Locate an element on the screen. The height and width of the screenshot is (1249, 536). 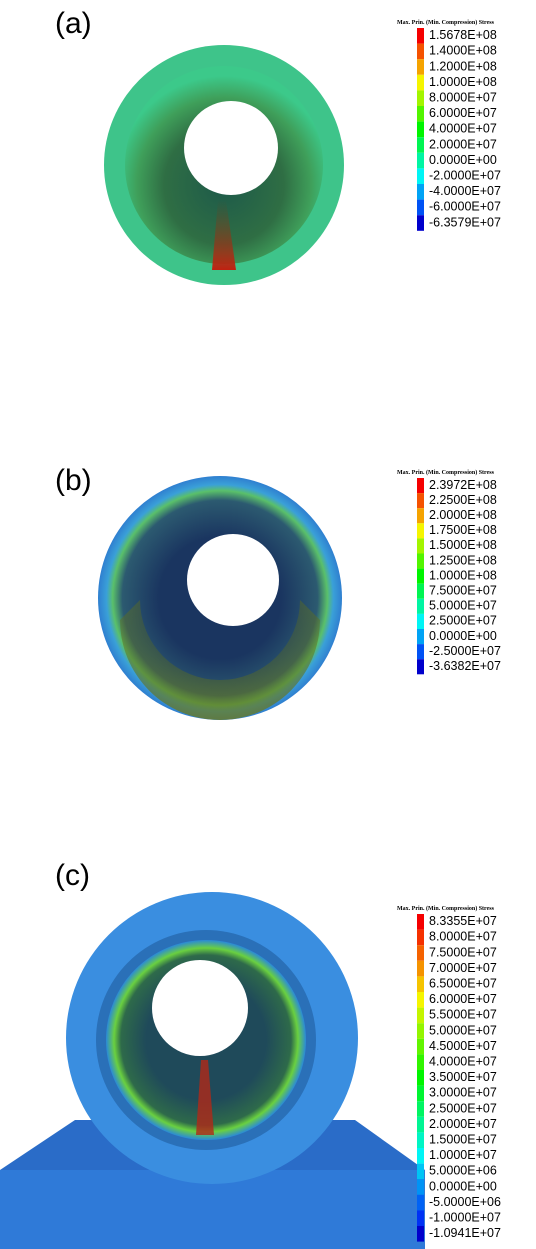
legend-label: 3.0000E+07 is located at coordinates (463, 1093).